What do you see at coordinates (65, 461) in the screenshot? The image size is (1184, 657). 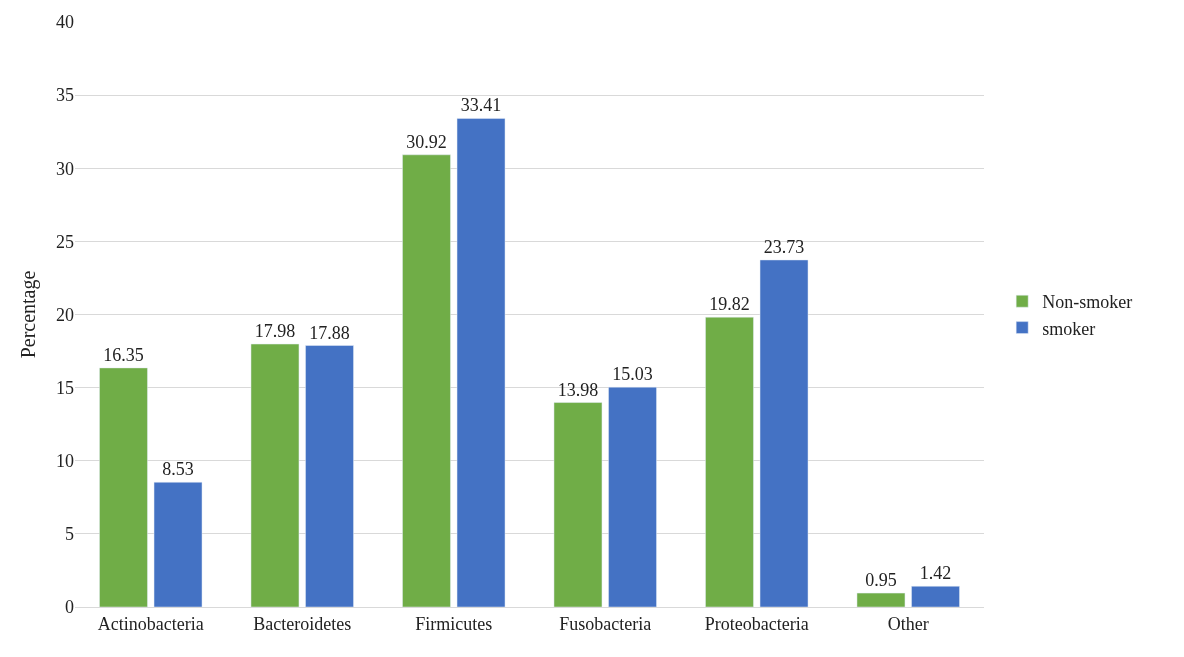 I see `y-tick-label: 10` at bounding box center [65, 461].